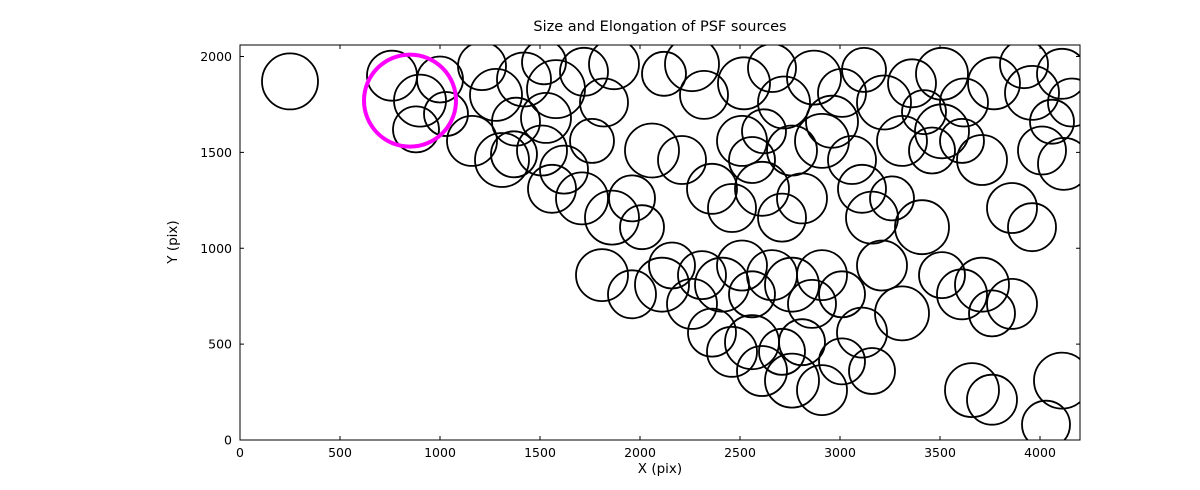 The width and height of the screenshot is (1200, 490). Describe the element at coordinates (1040, 452) in the screenshot. I see `x-tick-label: 4000` at that location.